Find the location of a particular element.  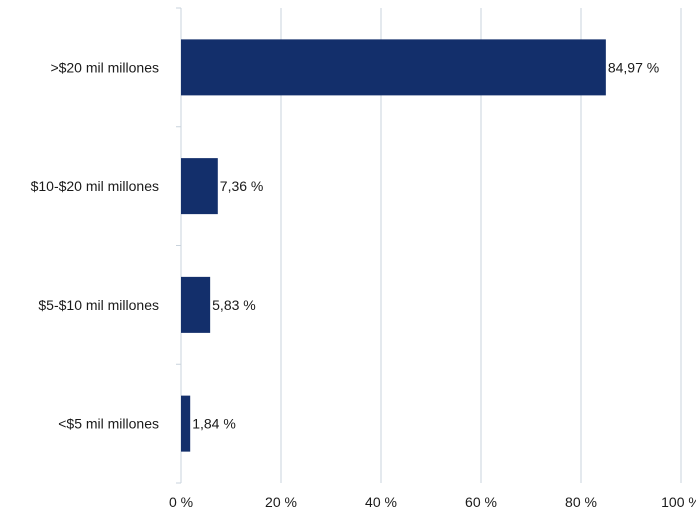

value-label: 1,84 % is located at coordinates (214, 424).